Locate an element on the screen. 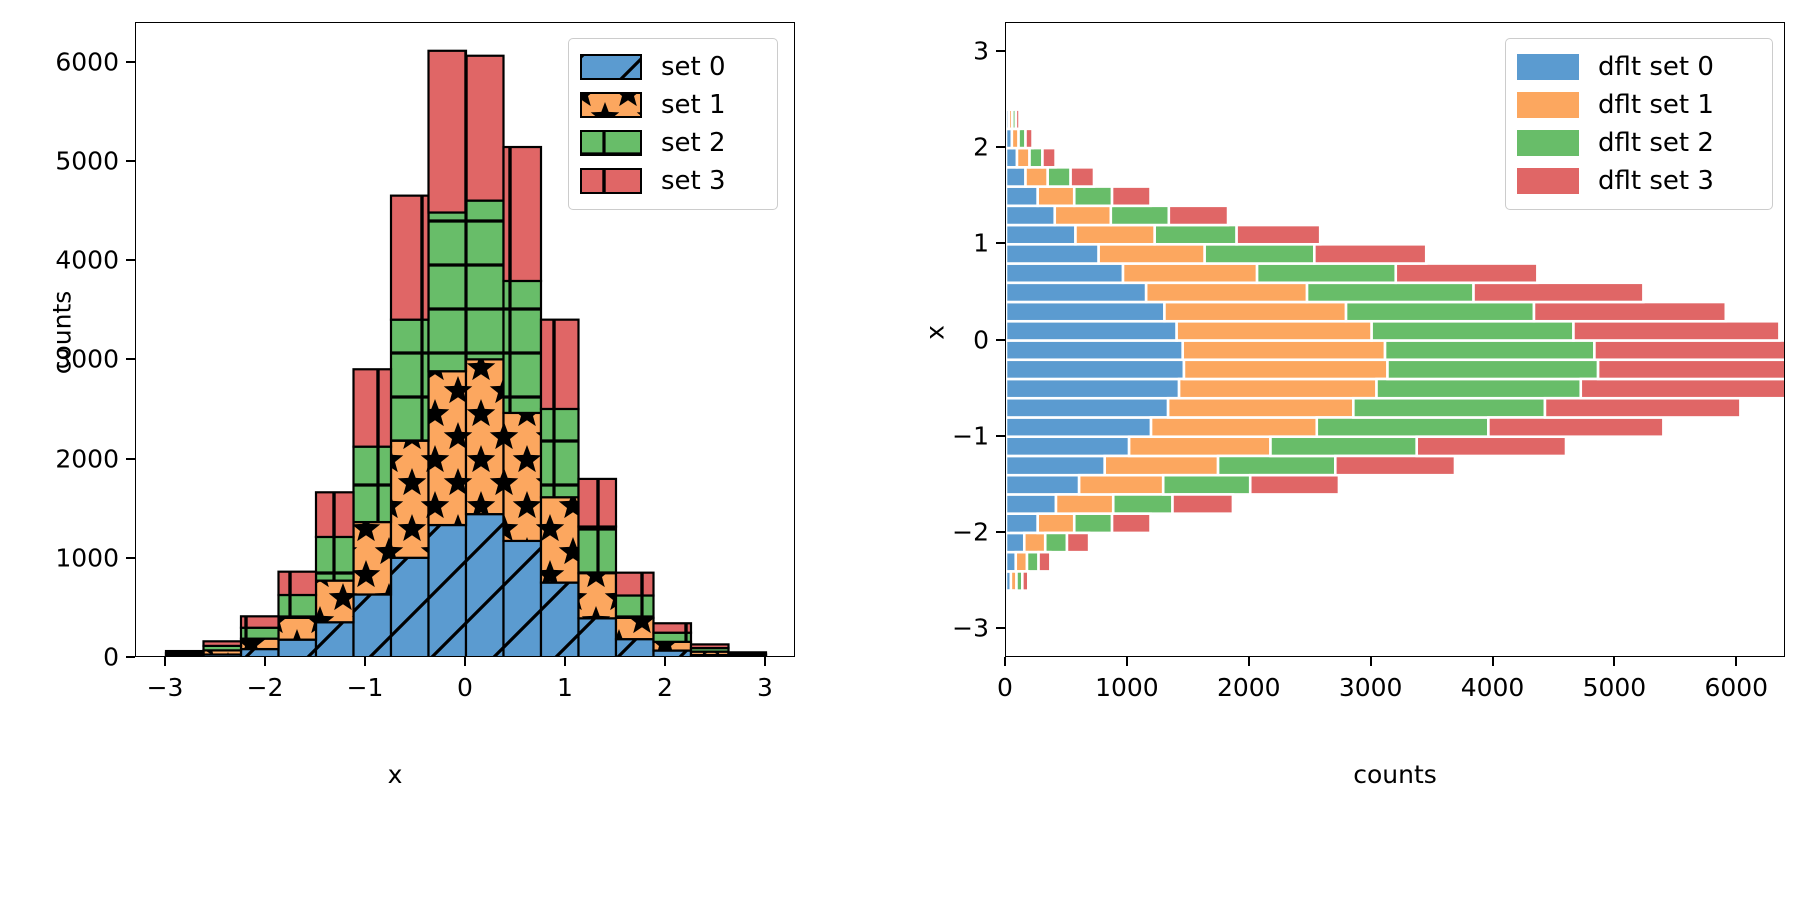 This screenshot has height=900, width=1800. right-y-tick-label: 0 is located at coordinates (981, 339).